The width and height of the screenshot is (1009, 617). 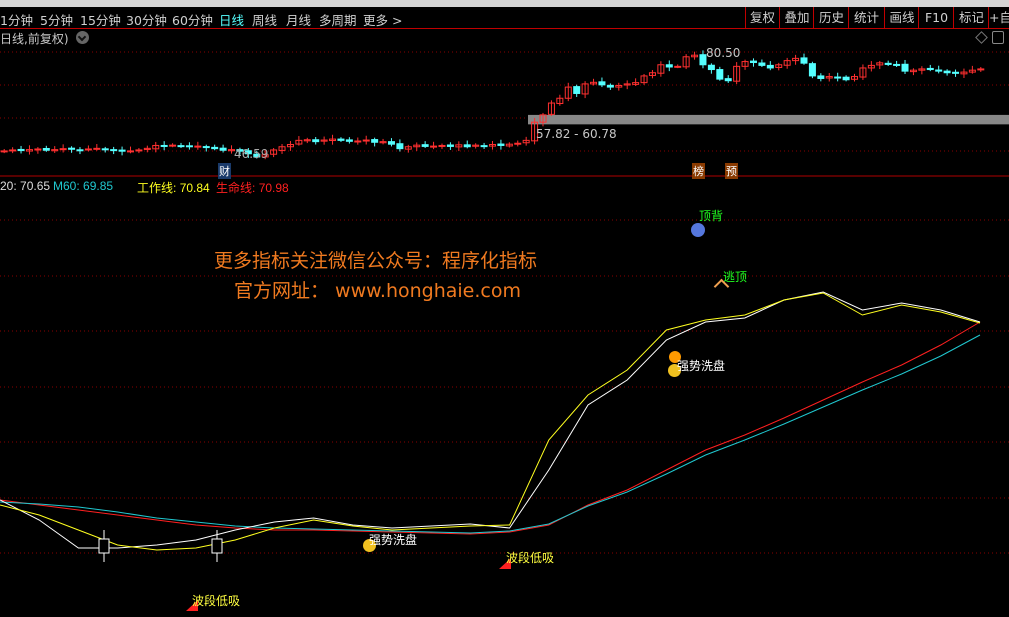 What do you see at coordinates (936, 17) in the screenshot?
I see `f10-button: F10` at bounding box center [936, 17].